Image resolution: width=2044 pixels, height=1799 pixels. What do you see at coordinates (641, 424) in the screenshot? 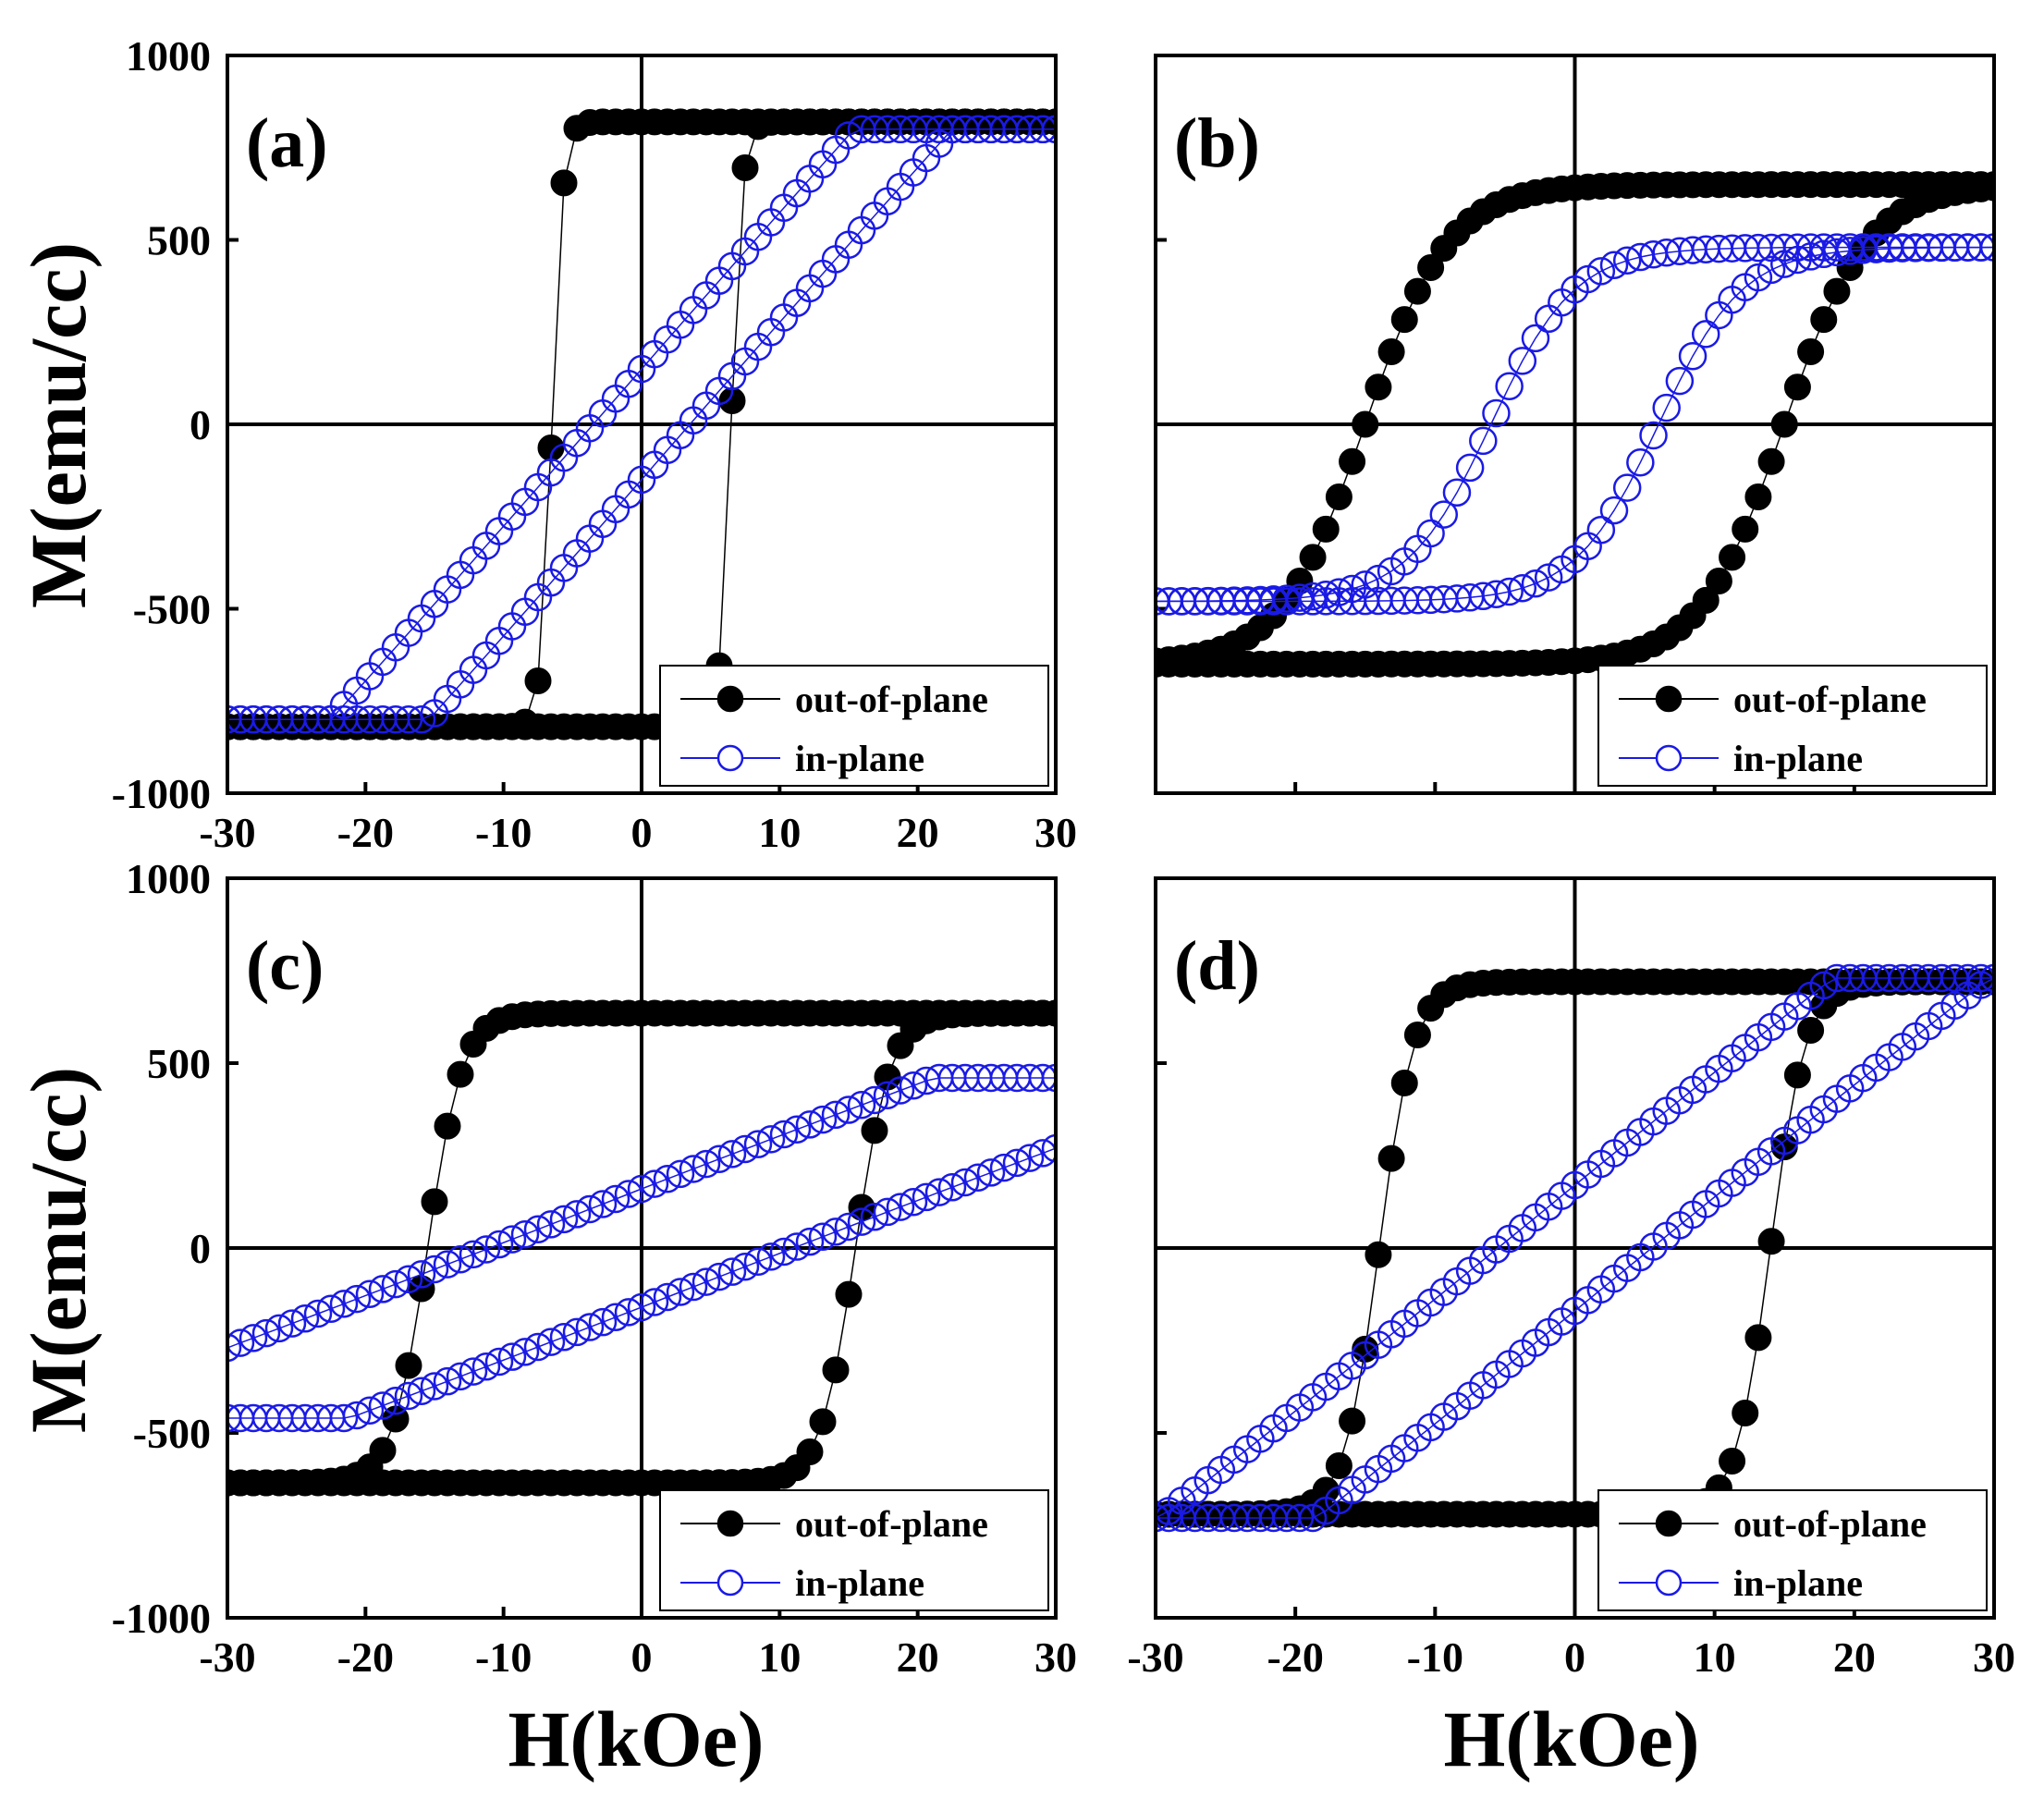
I see `series-out-of-plane` at bounding box center [641, 424].